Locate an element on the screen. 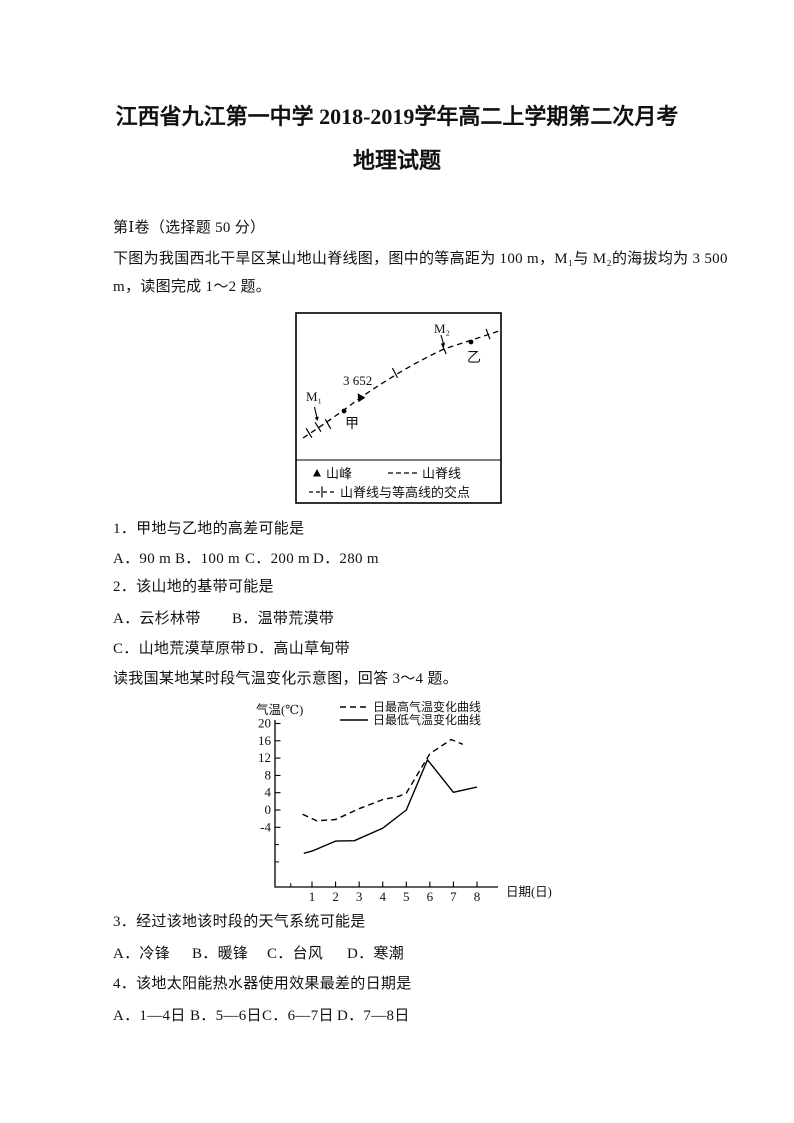 The height and width of the screenshot is (1123, 794). page-title-line-2: 地理试题 is located at coordinates (396, 160).